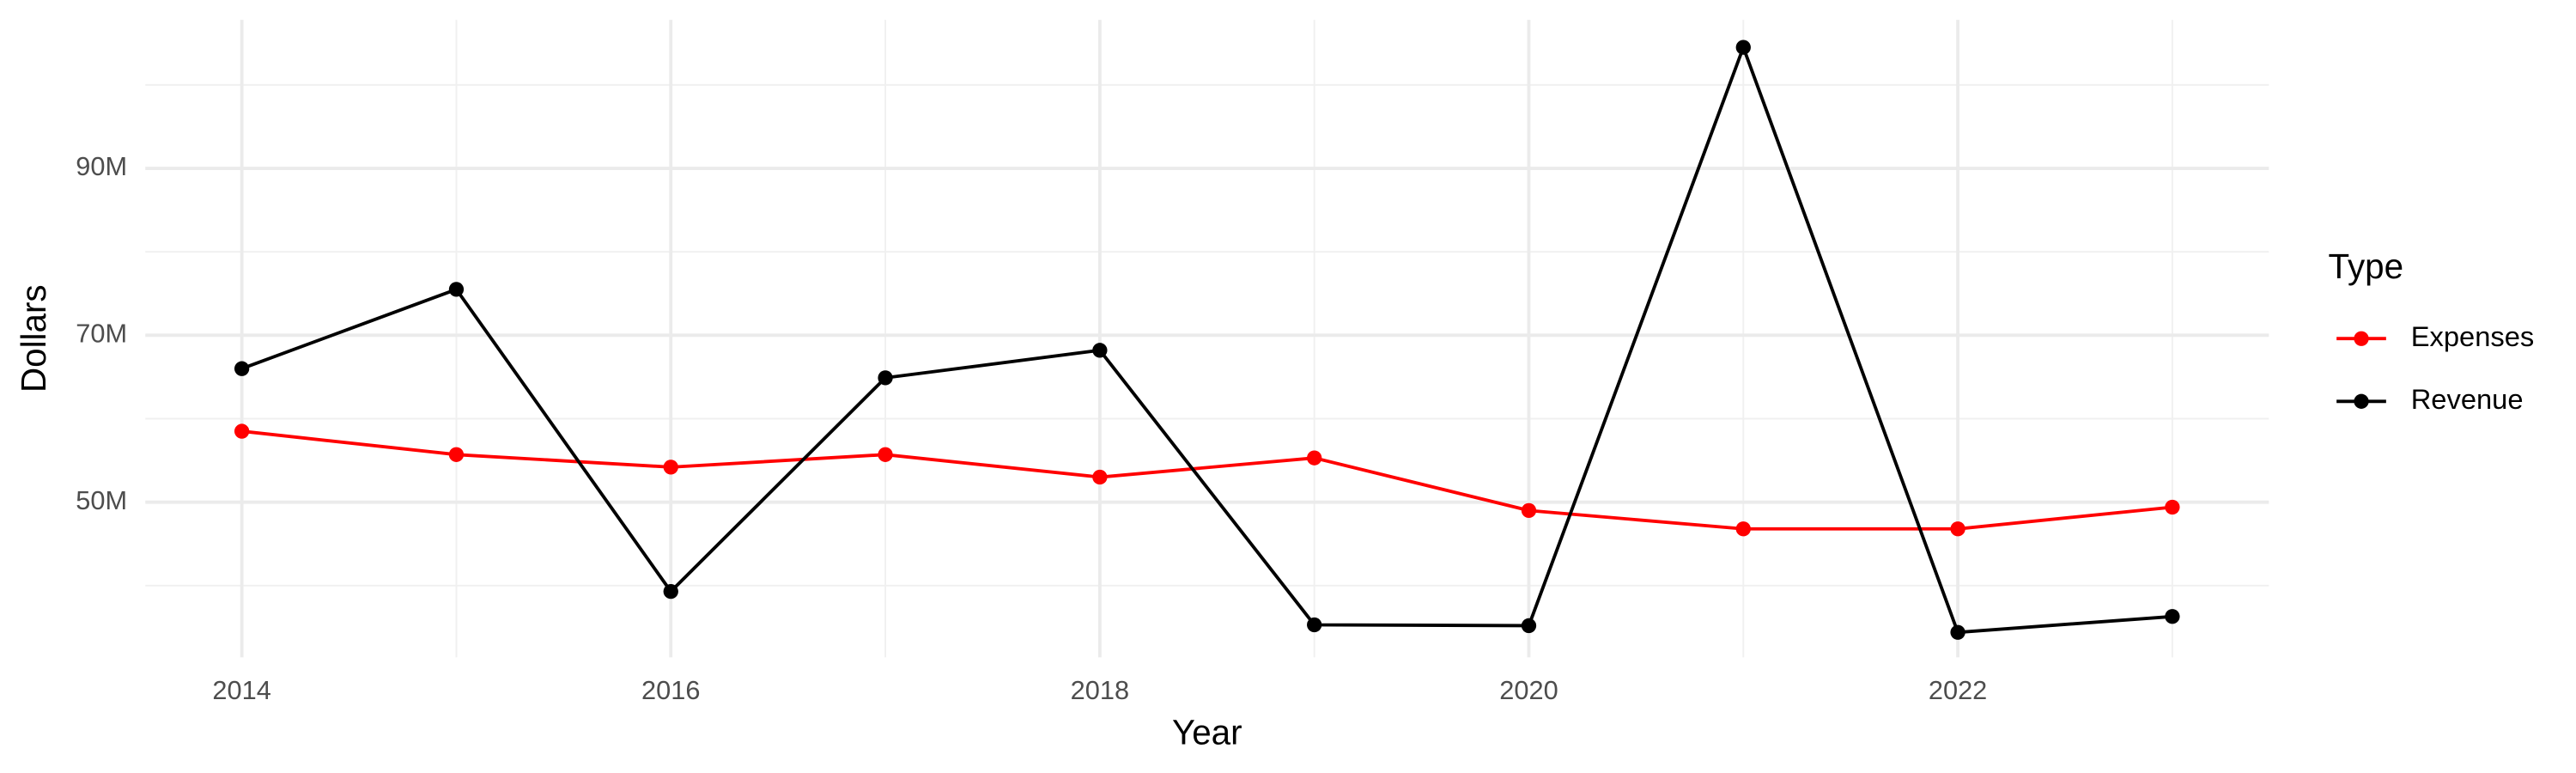  I want to click on y-tick-label: 90M, so click(101, 166).